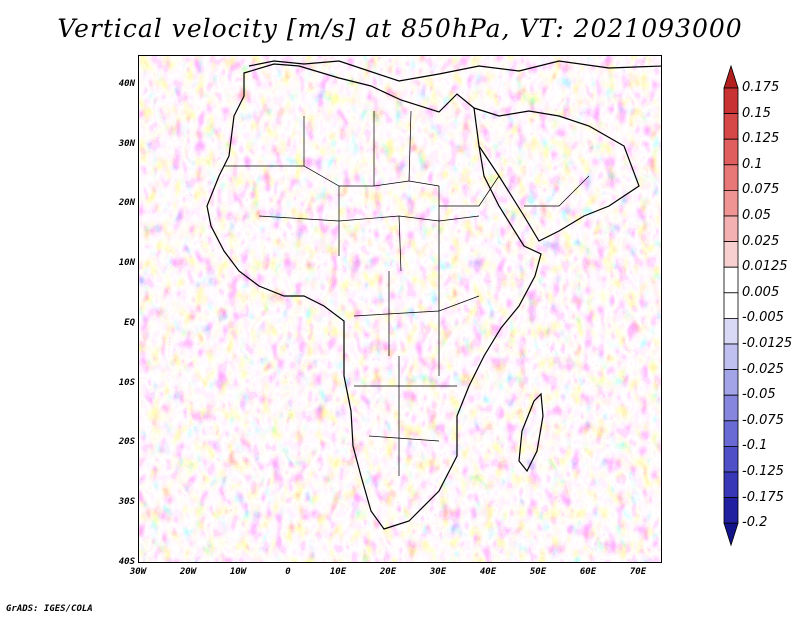 The width and height of the screenshot is (800, 618). I want to click on lon-label: 0, so click(288, 572).